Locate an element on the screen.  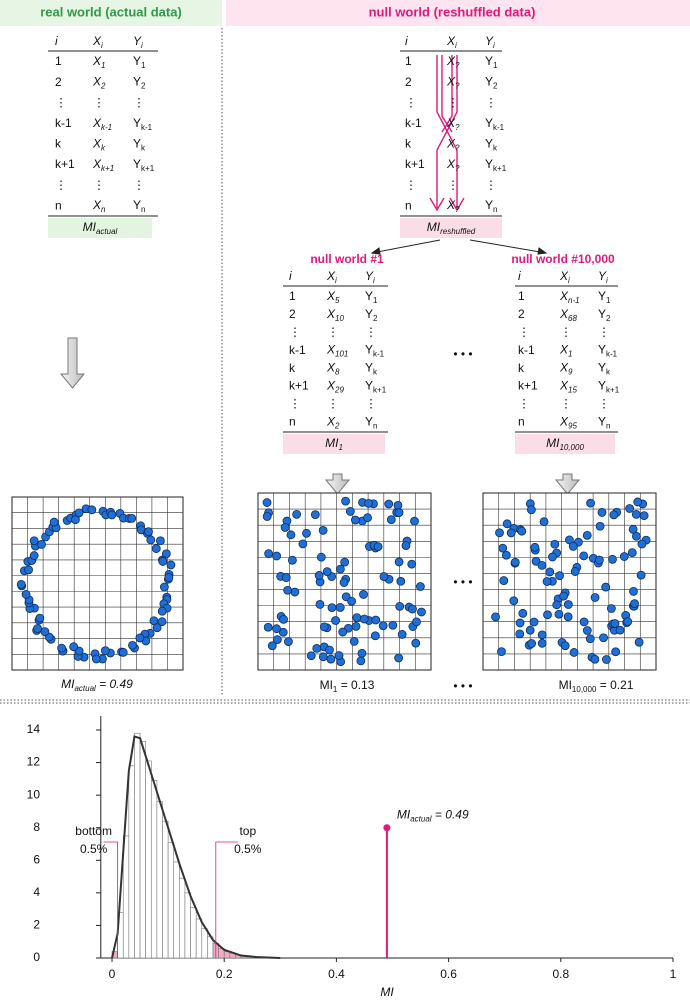
caption: MI1 = 0.13 is located at coordinates (347, 686).